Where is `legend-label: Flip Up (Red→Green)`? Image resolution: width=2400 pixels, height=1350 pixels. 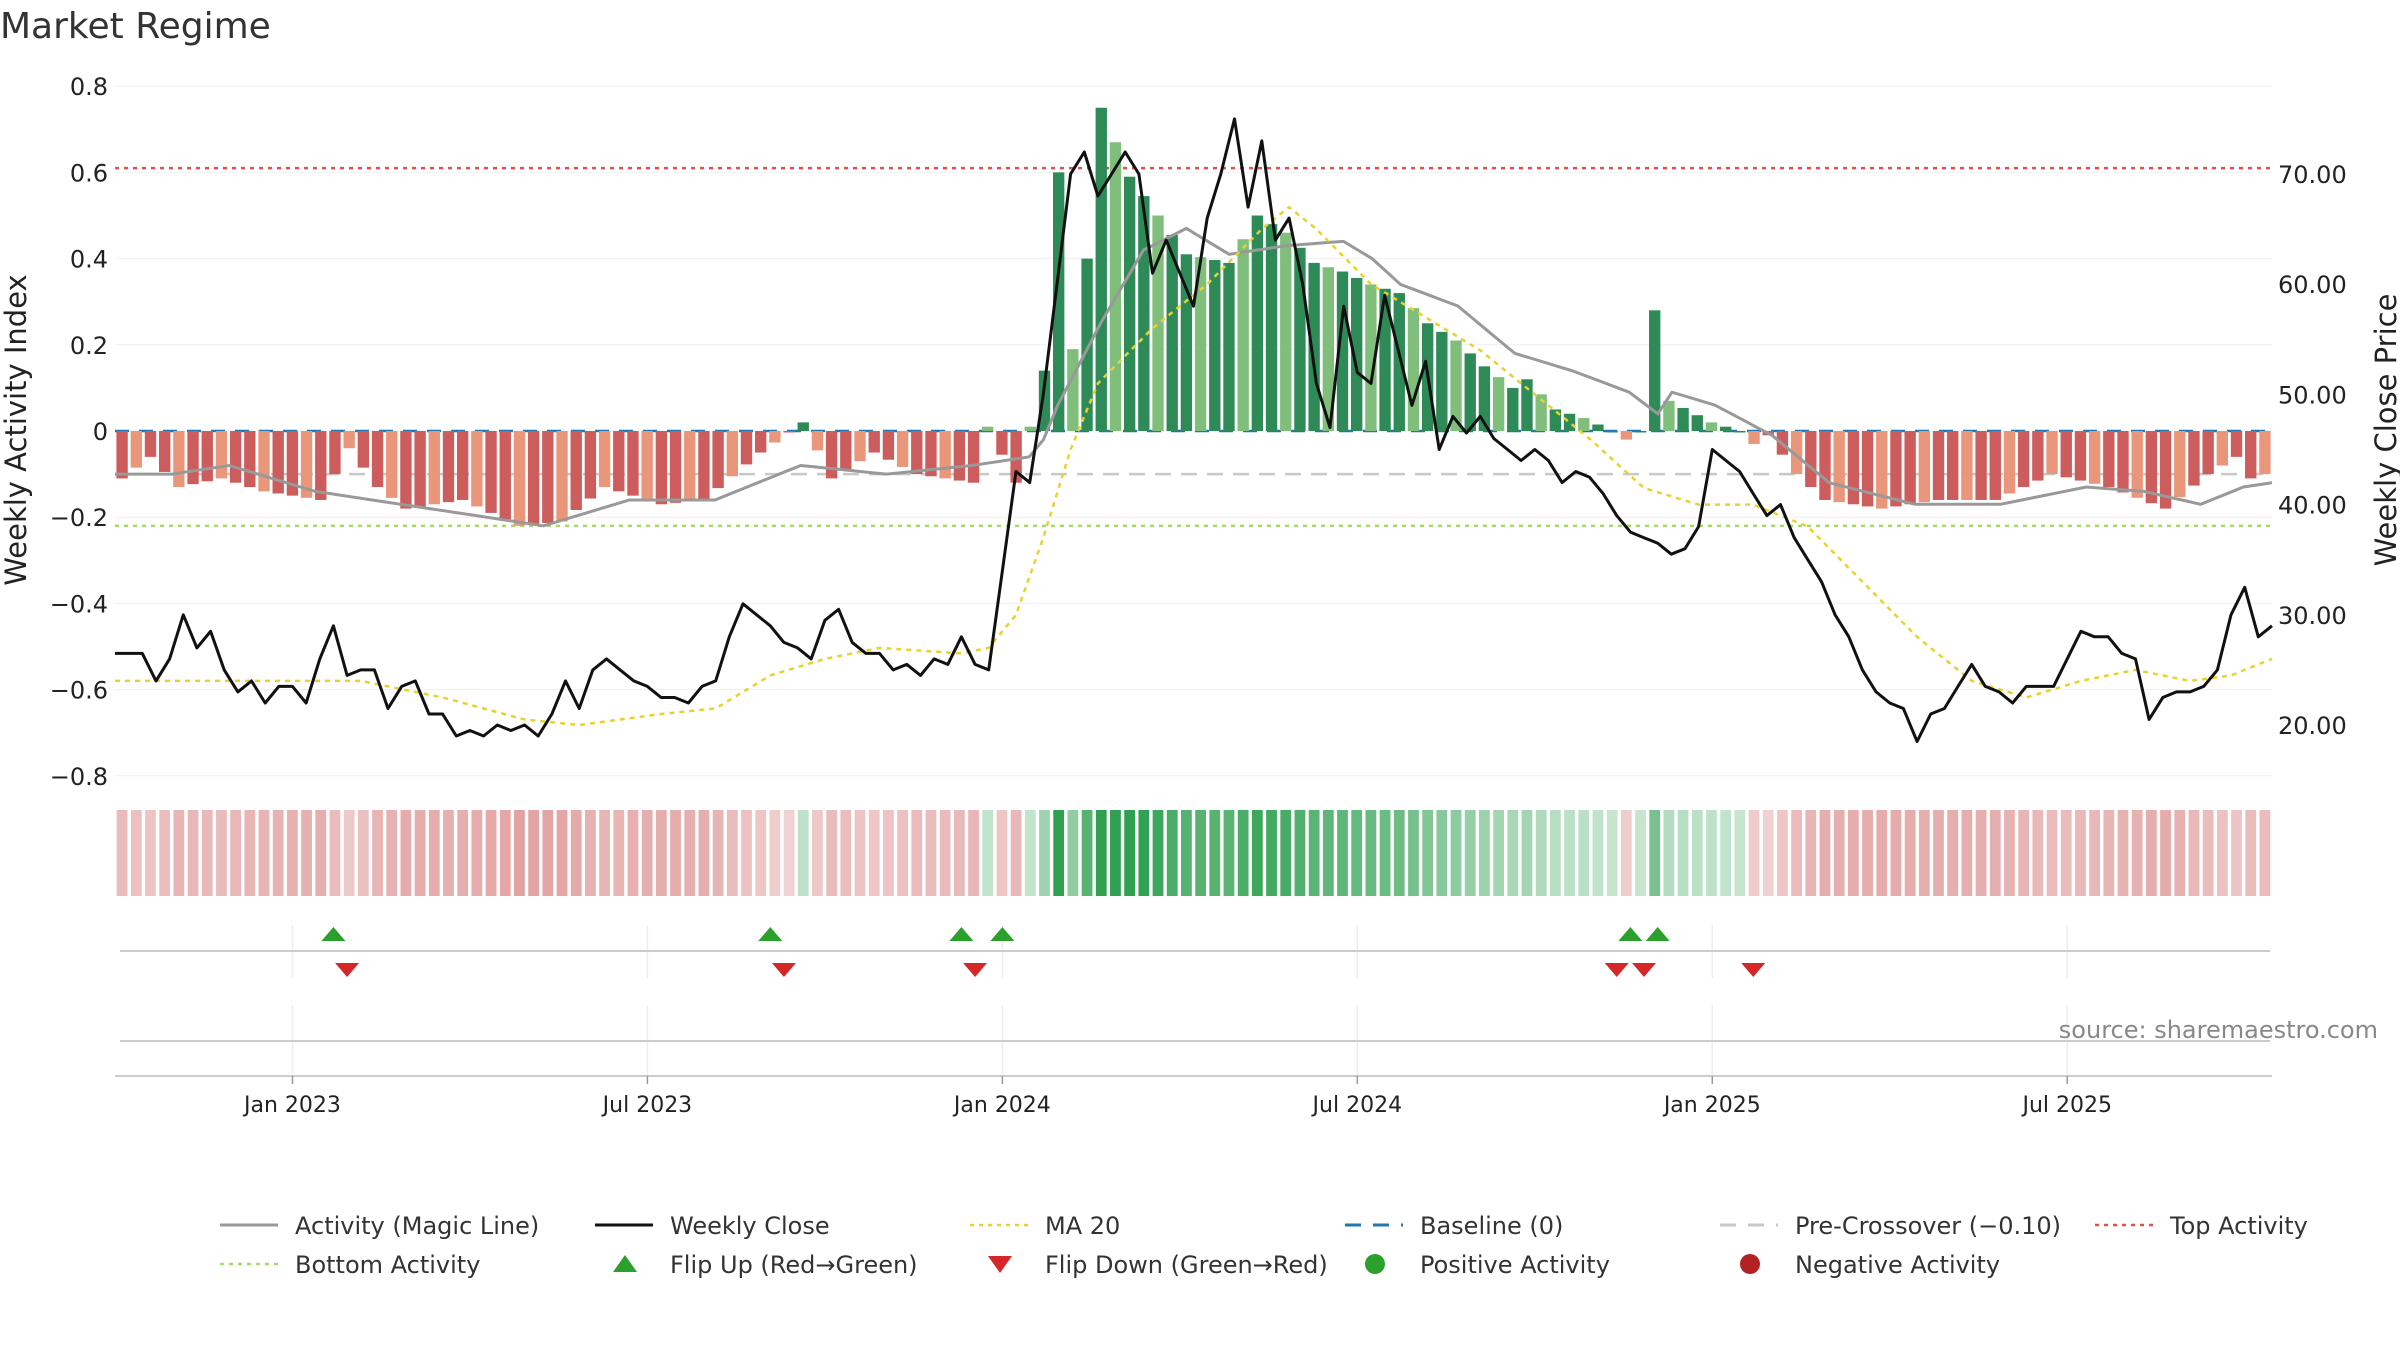
legend-label: Flip Up (Red→Green) is located at coordinates (794, 1265).